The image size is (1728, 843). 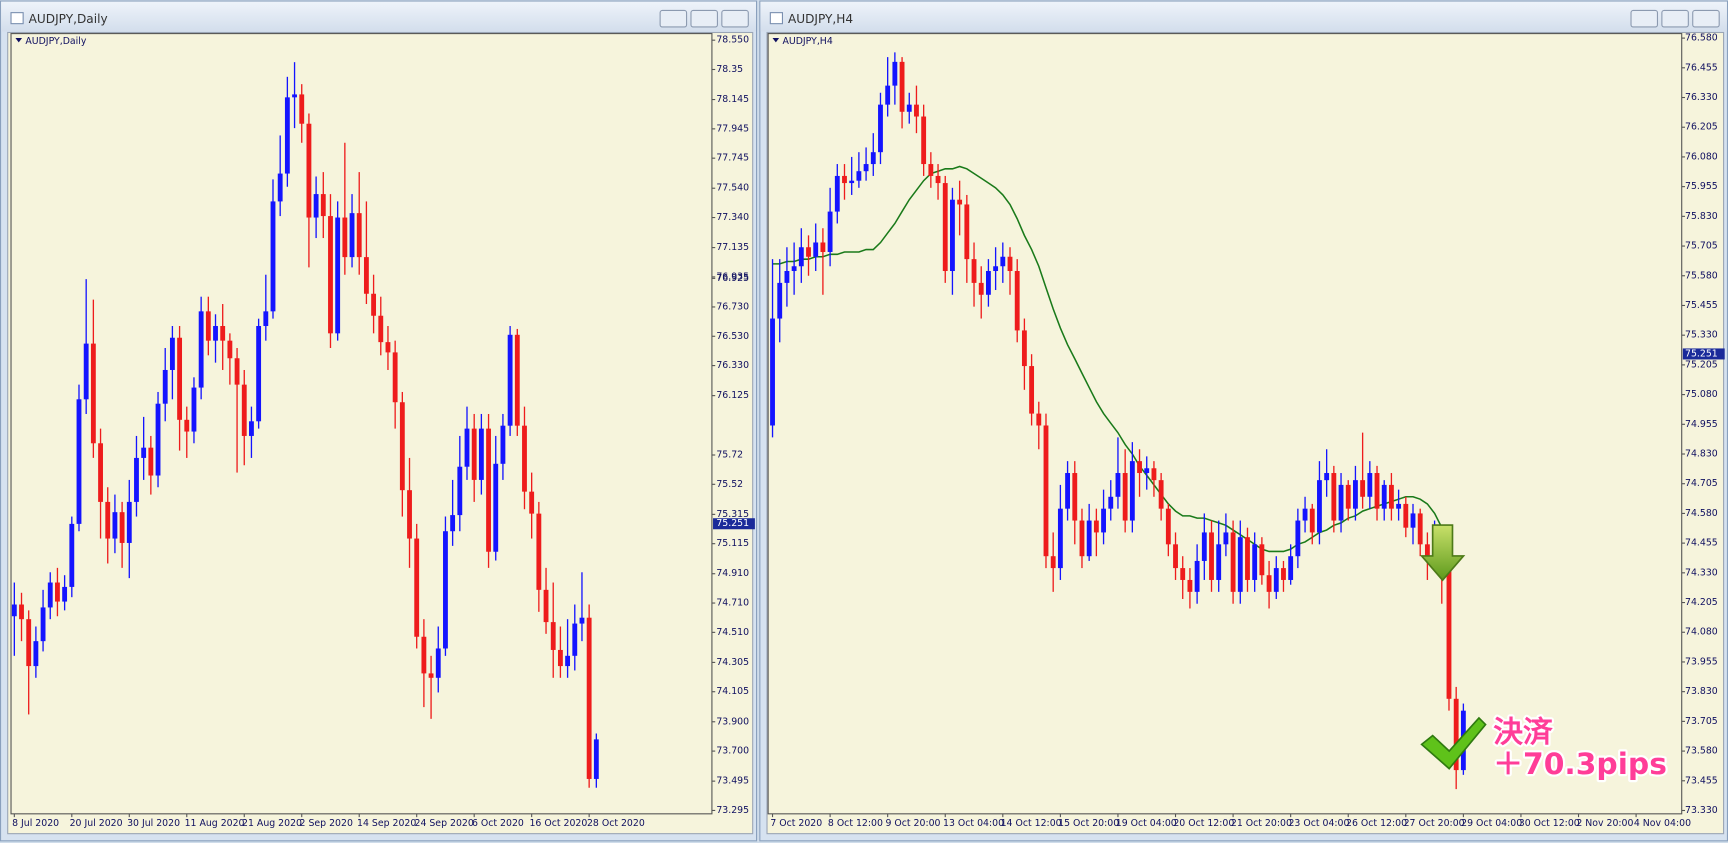 What do you see at coordinates (1434, 823) in the screenshot?
I see `x-tick-label: 27 Oct 20:00` at bounding box center [1434, 823].